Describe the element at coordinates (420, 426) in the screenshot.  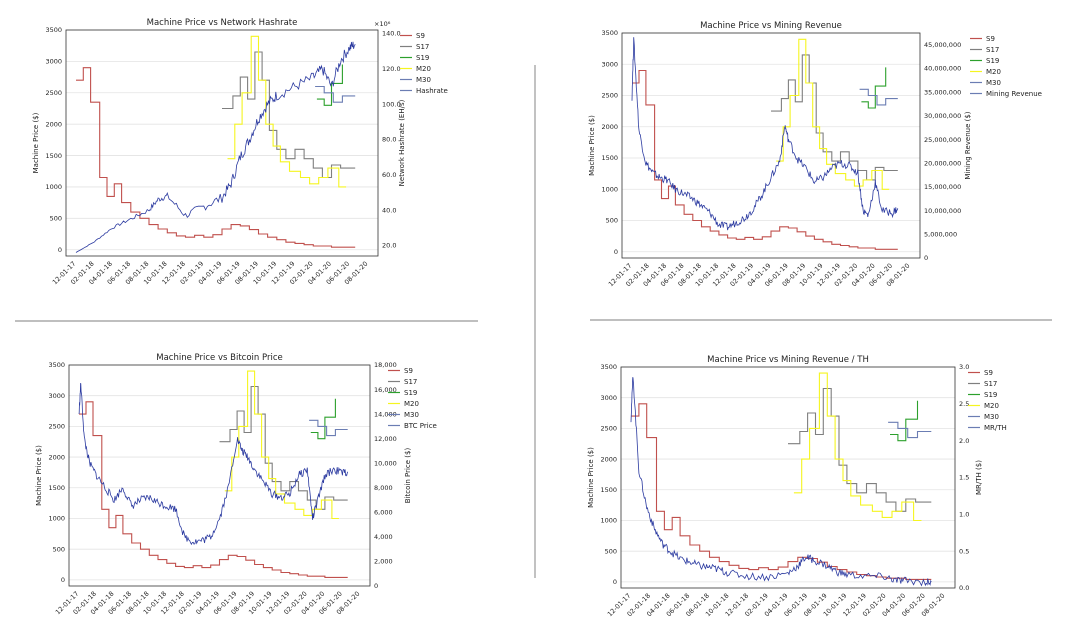
I see `legend-label: BTC Price` at that location.